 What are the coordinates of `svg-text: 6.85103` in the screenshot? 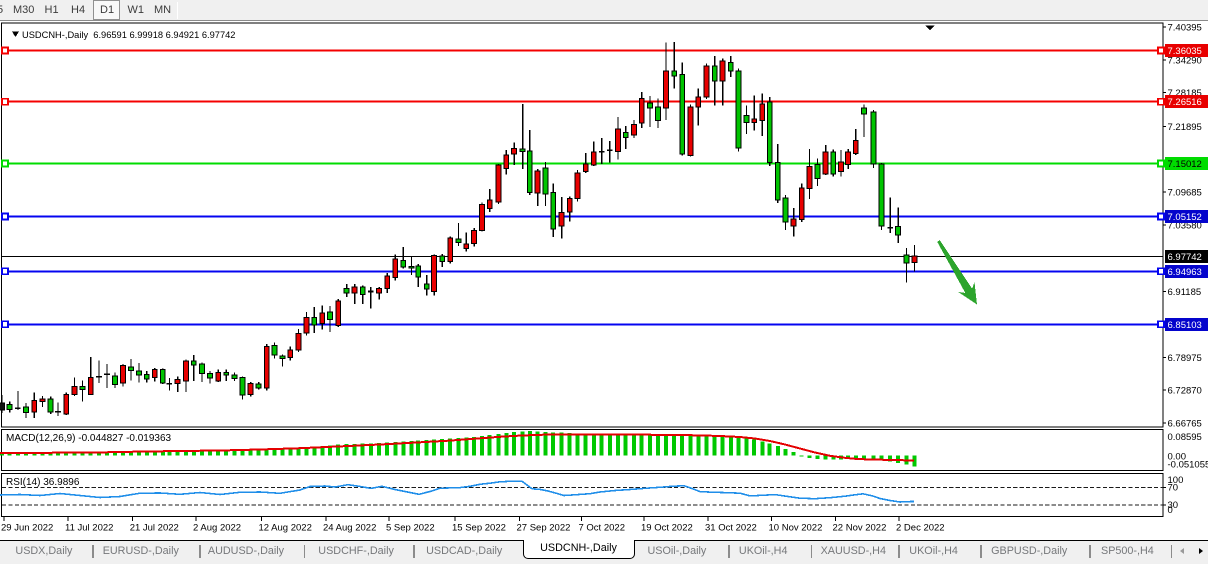 It's located at (1185, 325).